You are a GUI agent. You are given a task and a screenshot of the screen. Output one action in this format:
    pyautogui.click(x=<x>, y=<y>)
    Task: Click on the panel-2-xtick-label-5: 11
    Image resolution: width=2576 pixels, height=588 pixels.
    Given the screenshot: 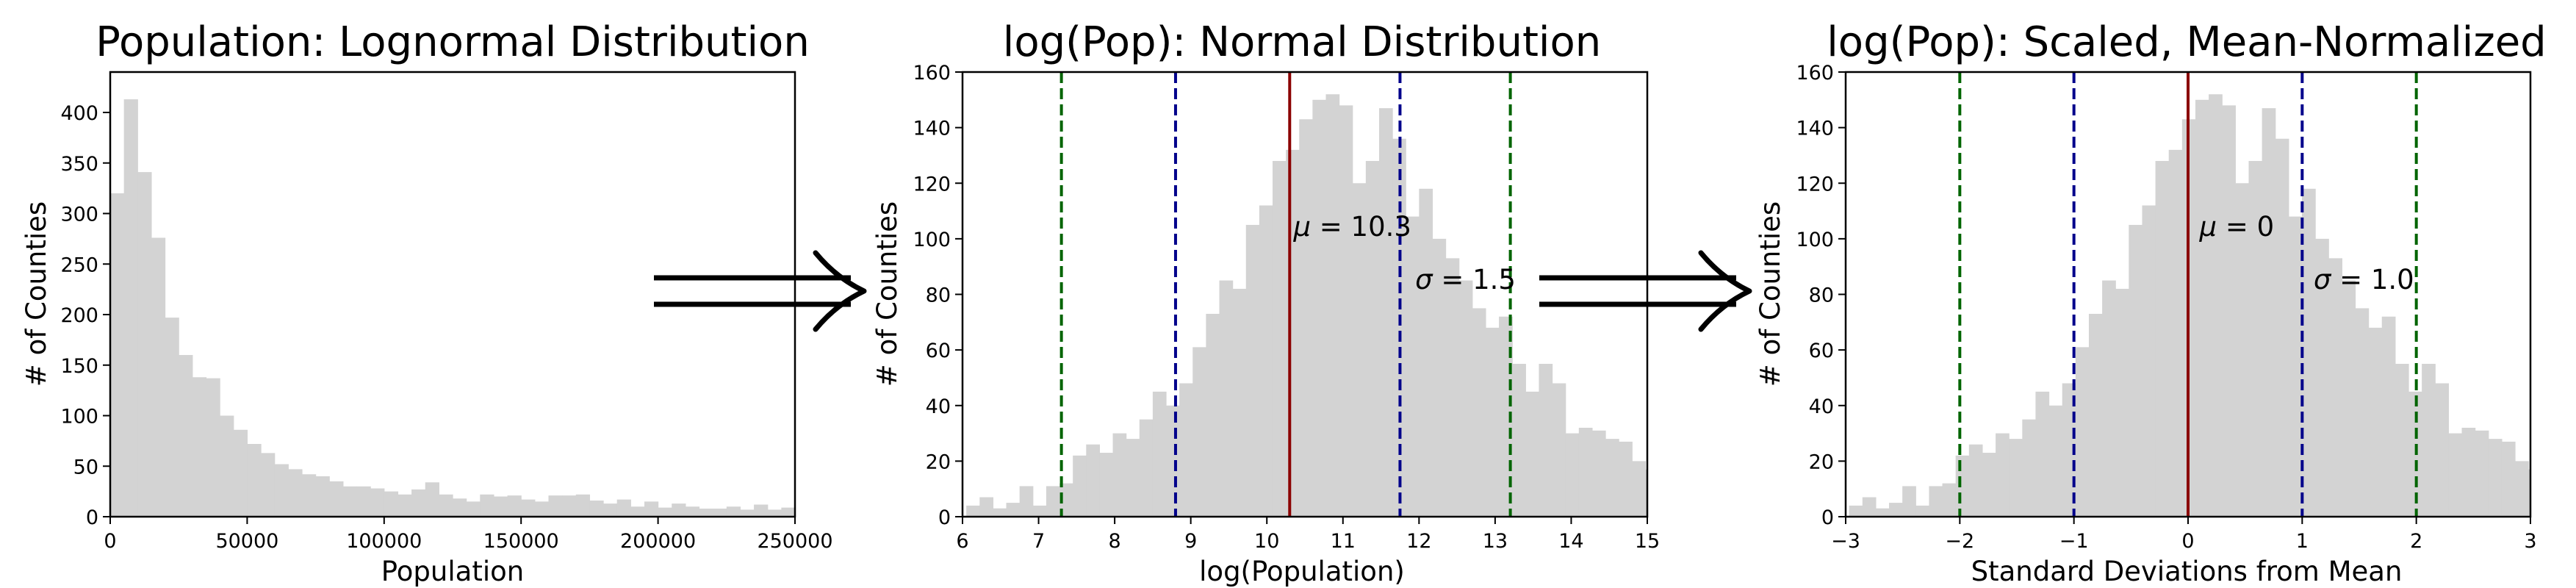 What is the action you would take?
    pyautogui.click(x=1343, y=541)
    